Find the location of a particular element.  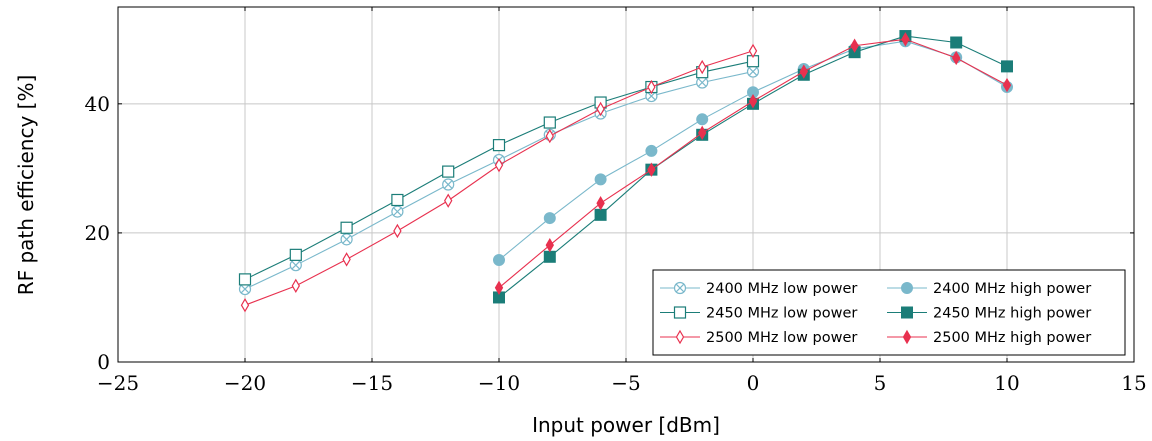

legend-item: 2400 MHz low power is located at coordinates (758, 289).